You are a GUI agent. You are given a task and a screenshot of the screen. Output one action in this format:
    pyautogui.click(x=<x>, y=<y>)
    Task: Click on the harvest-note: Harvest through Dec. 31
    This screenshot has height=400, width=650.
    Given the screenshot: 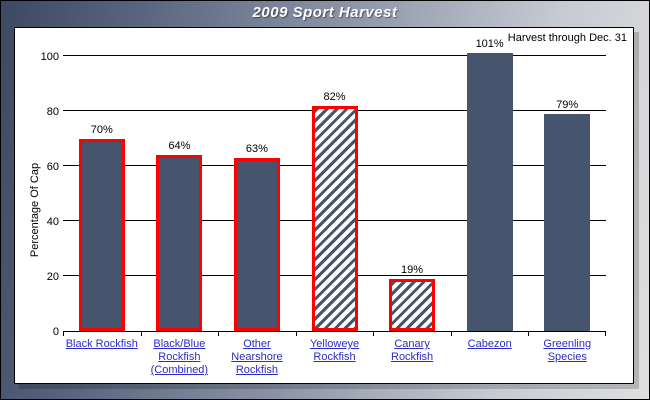 What is the action you would take?
    pyautogui.click(x=567, y=38)
    